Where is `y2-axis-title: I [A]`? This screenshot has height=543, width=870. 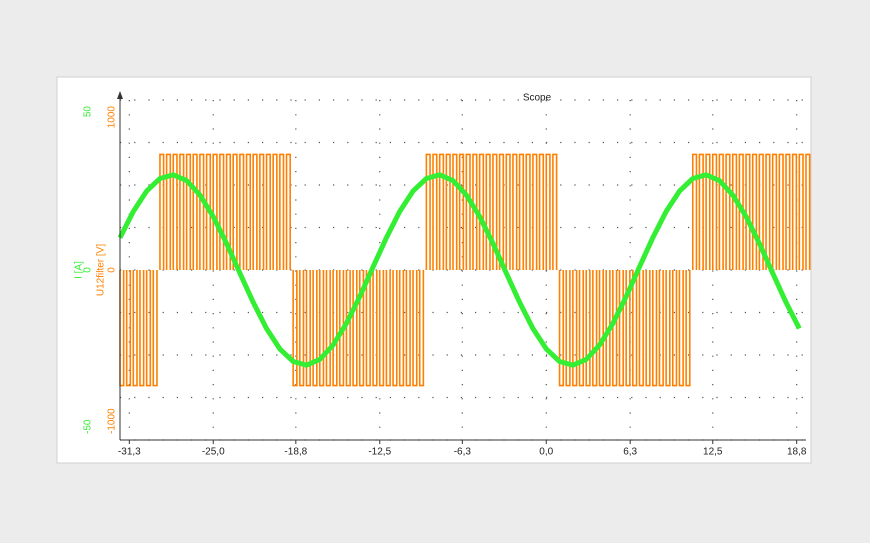 y2-axis-title: I [A] is located at coordinates (79, 270).